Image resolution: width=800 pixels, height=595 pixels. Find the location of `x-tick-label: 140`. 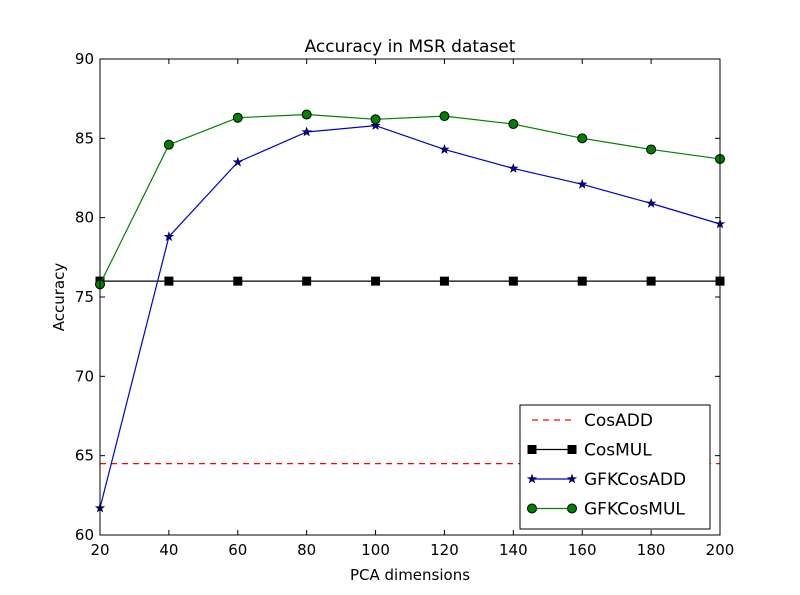

x-tick-label: 140 is located at coordinates (513, 550).